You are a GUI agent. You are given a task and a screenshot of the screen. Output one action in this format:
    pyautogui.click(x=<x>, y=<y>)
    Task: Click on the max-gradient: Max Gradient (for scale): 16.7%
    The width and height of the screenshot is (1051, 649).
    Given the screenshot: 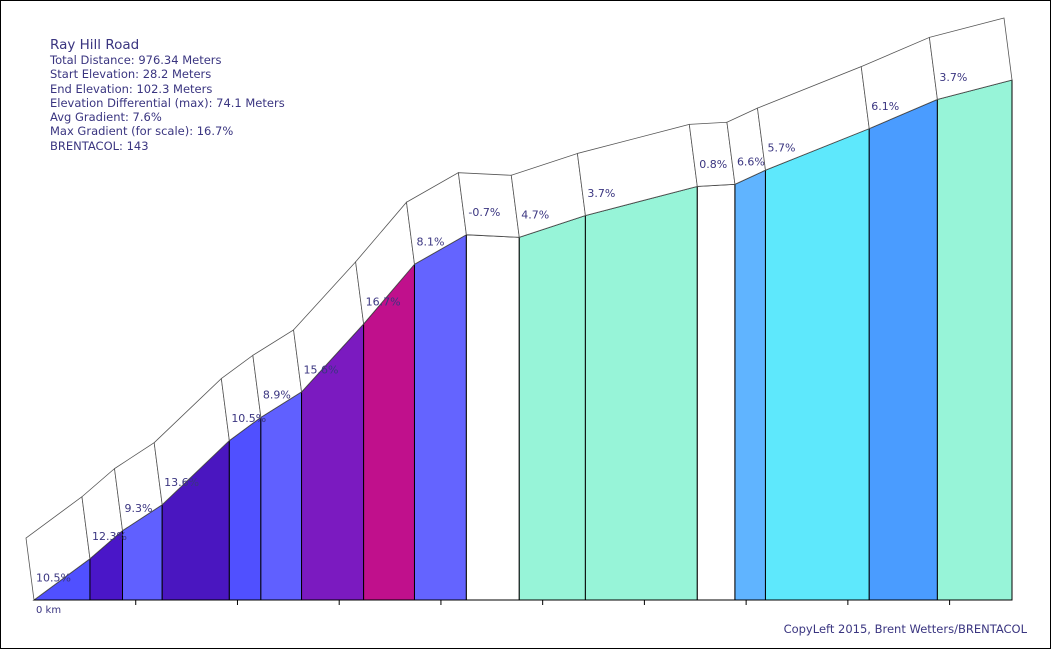 What is the action you would take?
    pyautogui.click(x=142, y=131)
    